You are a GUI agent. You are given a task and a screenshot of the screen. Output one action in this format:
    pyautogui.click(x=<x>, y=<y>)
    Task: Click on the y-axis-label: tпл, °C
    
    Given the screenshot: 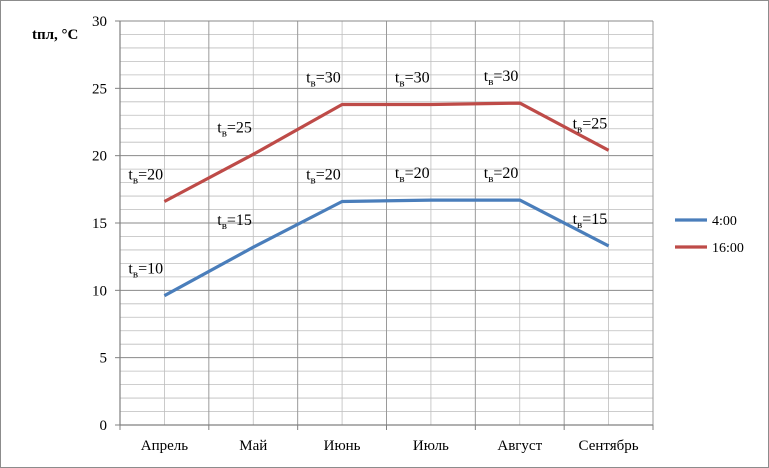 What is the action you would take?
    pyautogui.click(x=55, y=35)
    